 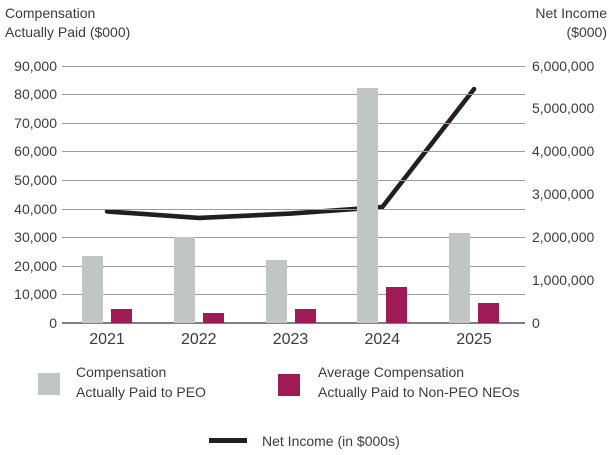 I want to click on legend-non-peo-swatch, so click(x=289, y=385).